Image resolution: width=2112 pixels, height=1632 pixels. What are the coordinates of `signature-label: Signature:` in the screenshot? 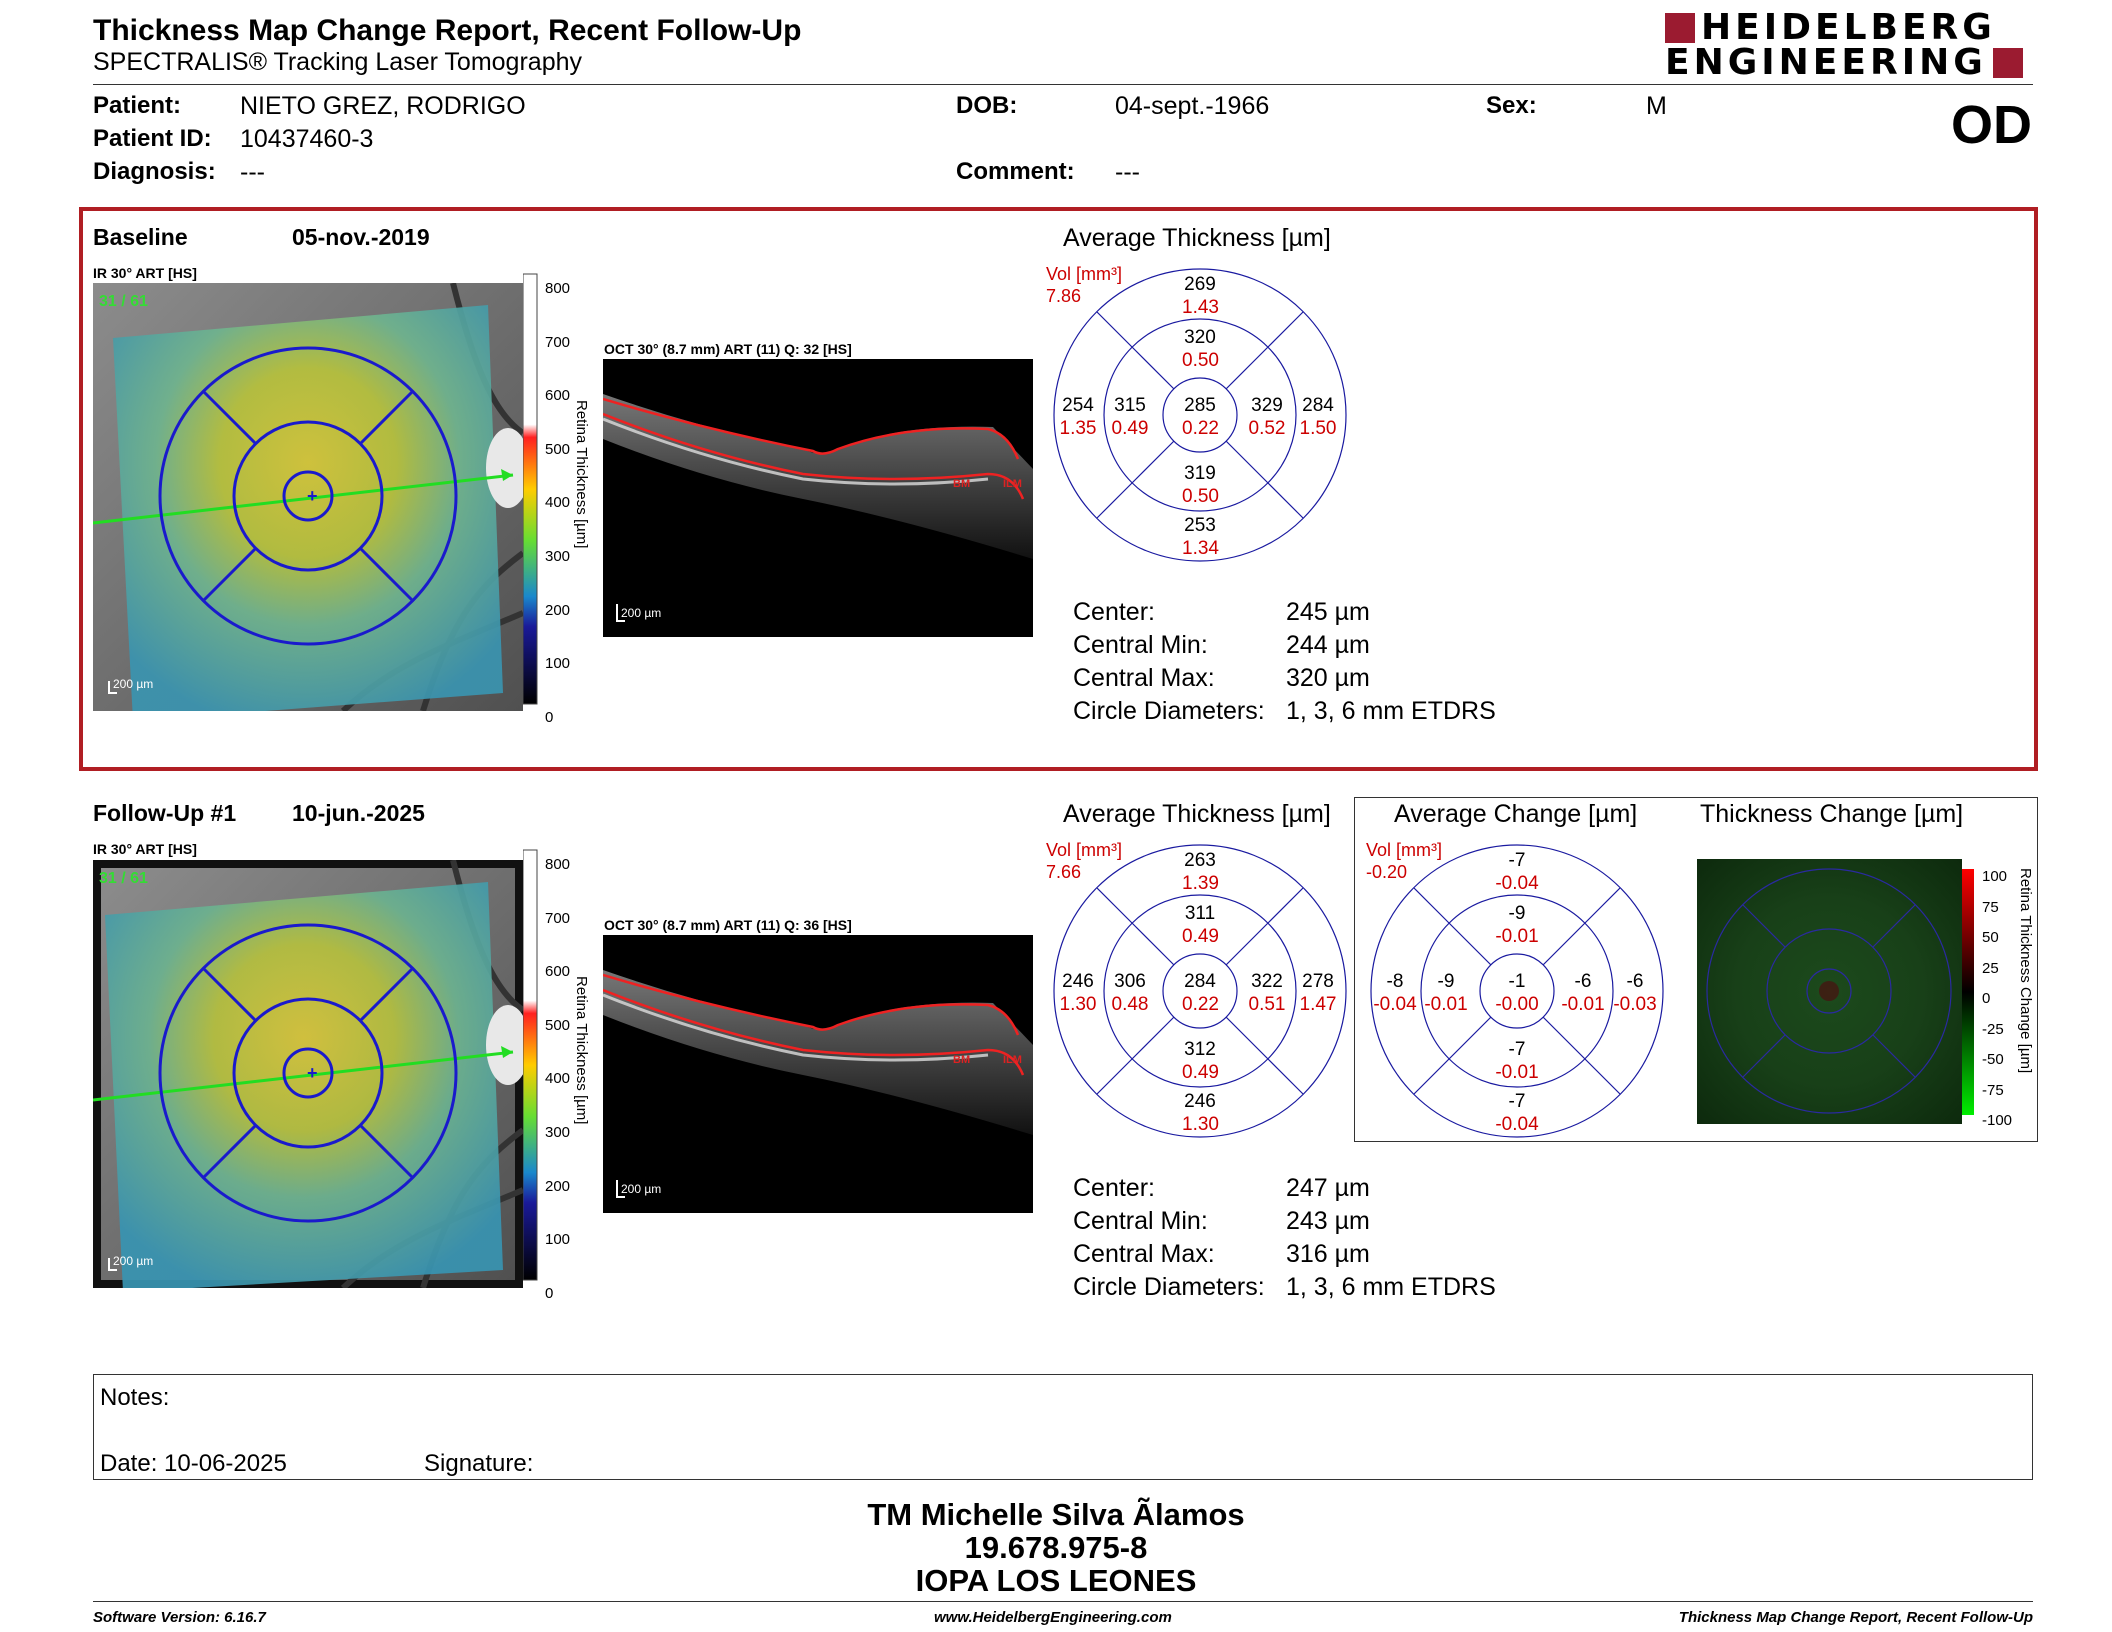 It's located at (479, 1463).